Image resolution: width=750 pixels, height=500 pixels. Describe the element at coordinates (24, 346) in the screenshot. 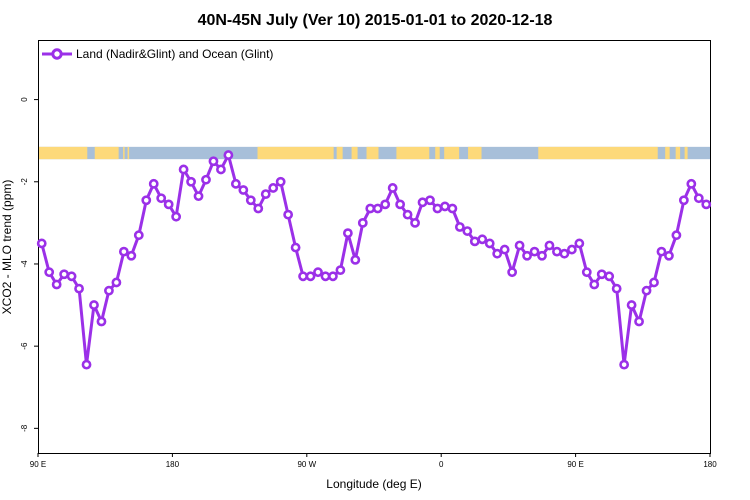

I see `y-tick-label: -6` at that location.